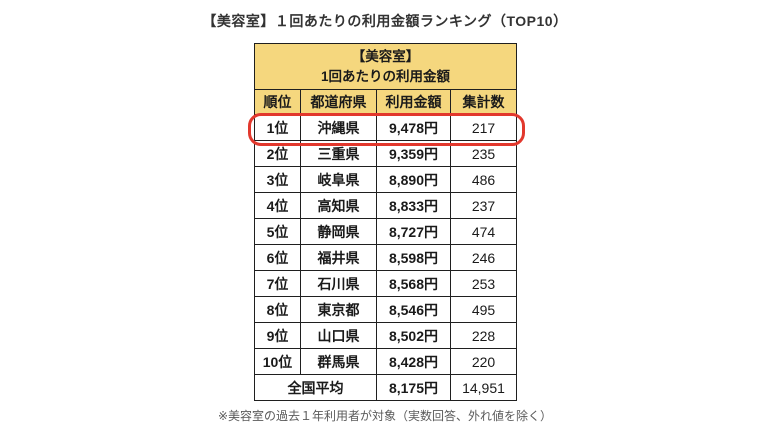 The image size is (770, 433). I want to click on column-header-count: 集計数, so click(483, 102).